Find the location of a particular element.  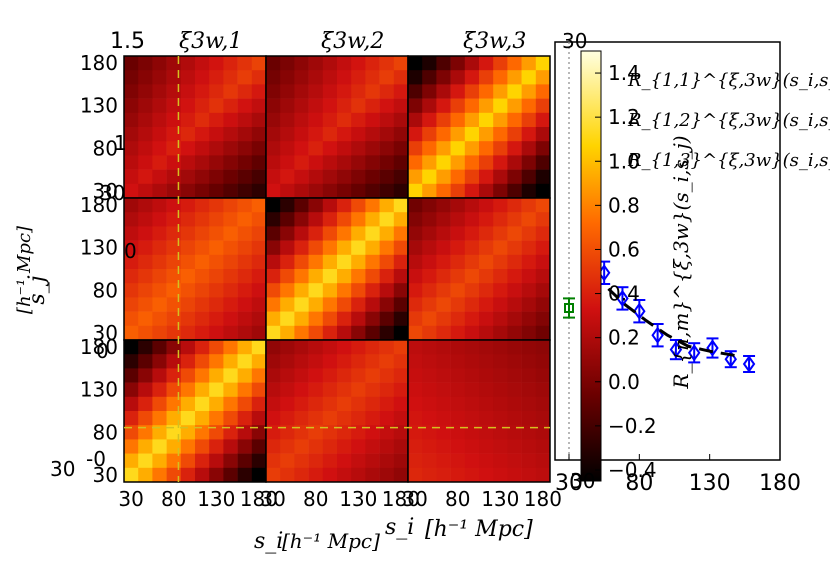

x-axis-label: s_i is located at coordinates (268, 541).